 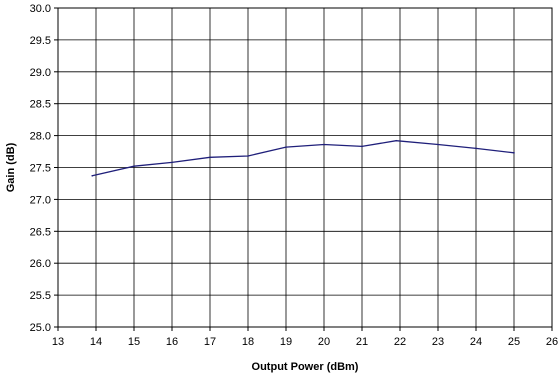 I want to click on y-tick-label: 26.5, so click(x=40, y=232).